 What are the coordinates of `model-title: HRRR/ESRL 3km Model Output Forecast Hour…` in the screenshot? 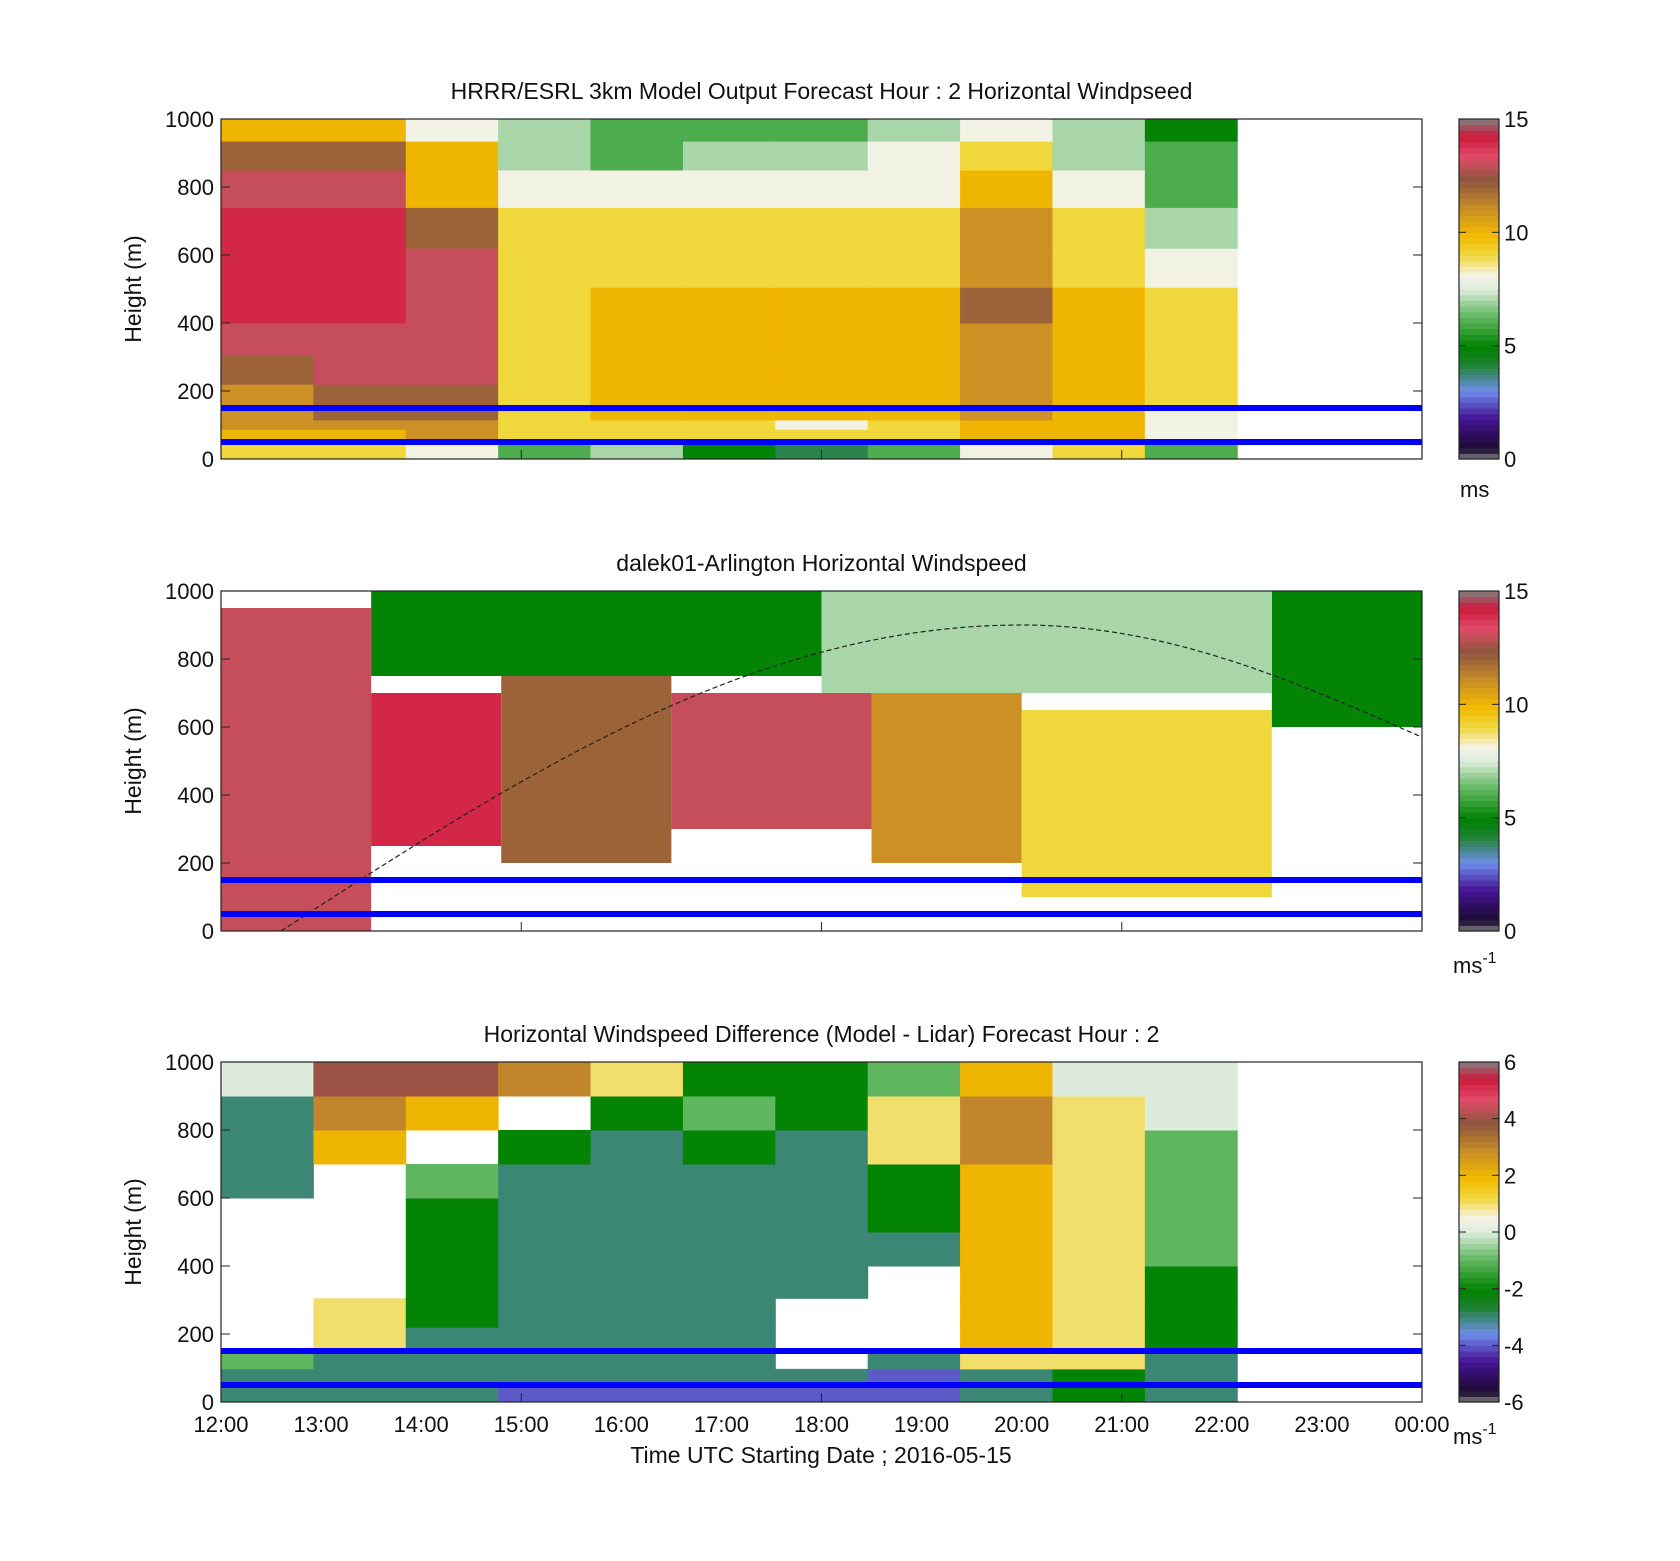 It's located at (822, 91).